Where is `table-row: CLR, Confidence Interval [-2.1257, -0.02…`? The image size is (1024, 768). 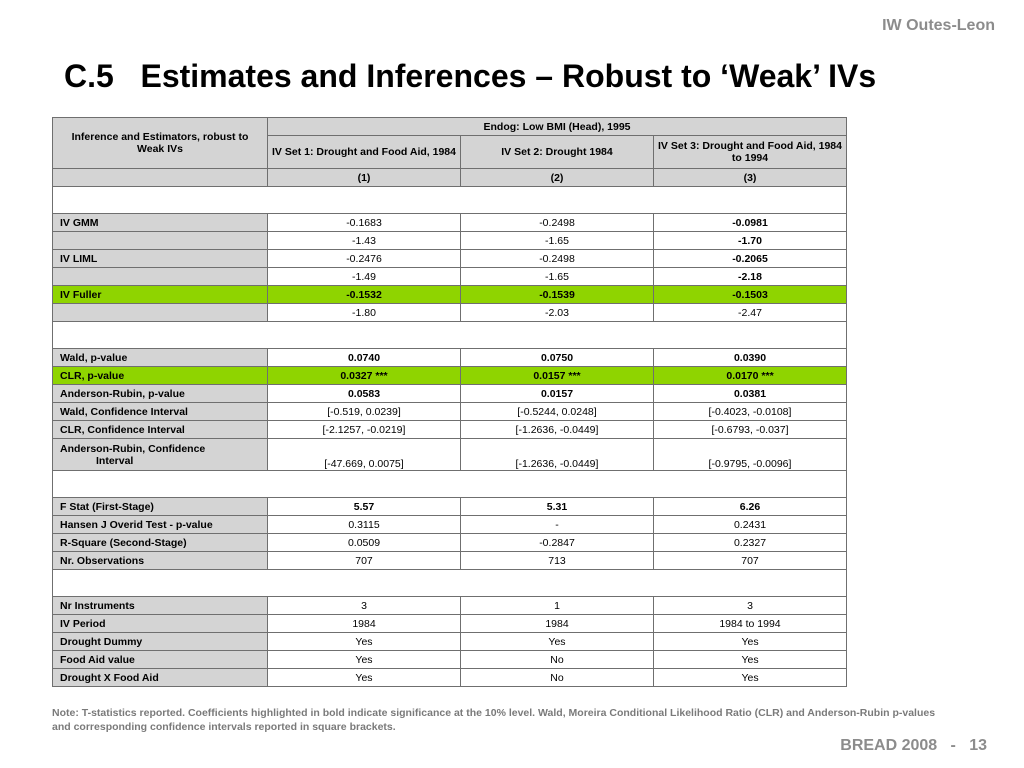 table-row: CLR, Confidence Interval [-2.1257, -0.02… is located at coordinates (450, 429).